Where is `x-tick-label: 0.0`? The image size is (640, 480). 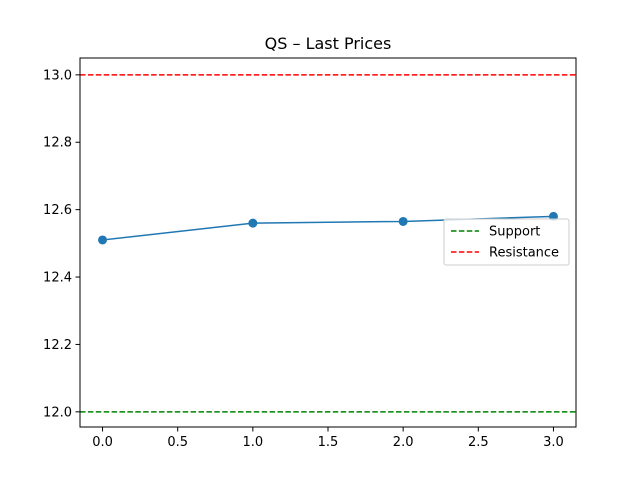 x-tick-label: 0.0 is located at coordinates (102, 442).